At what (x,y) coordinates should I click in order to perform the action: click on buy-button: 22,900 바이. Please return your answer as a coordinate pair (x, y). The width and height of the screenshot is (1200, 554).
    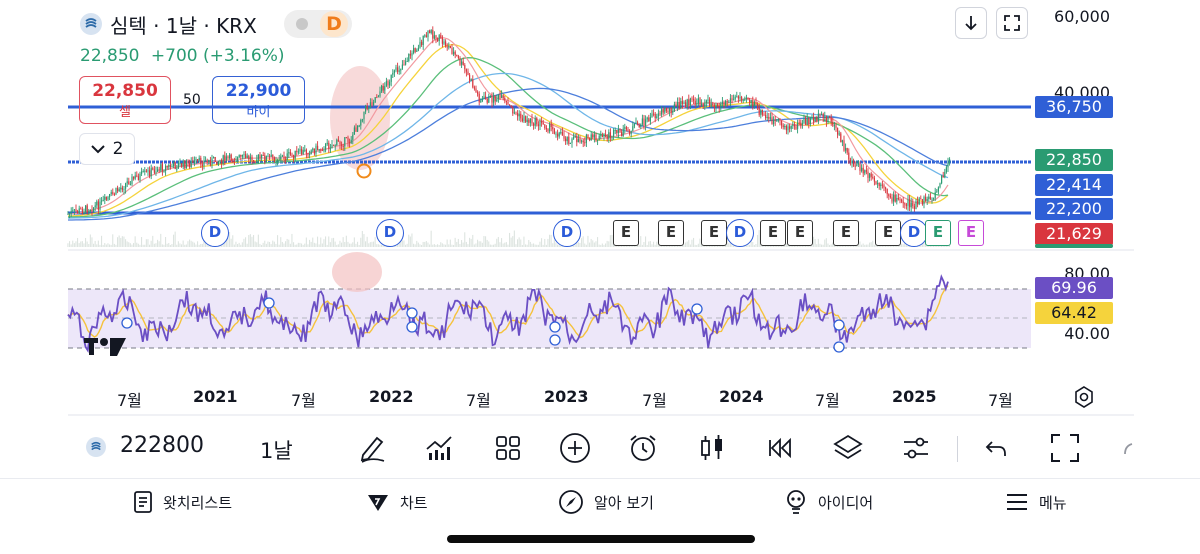
    Looking at the image, I should click on (258, 100).